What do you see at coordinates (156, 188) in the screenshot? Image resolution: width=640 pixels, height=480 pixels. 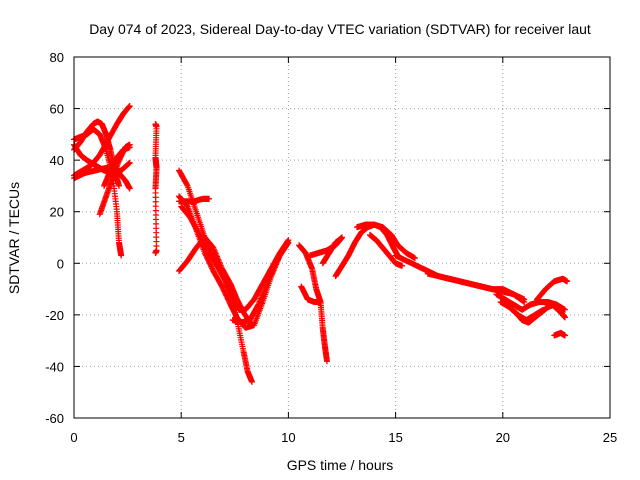 I see `series-isolated` at bounding box center [156, 188].